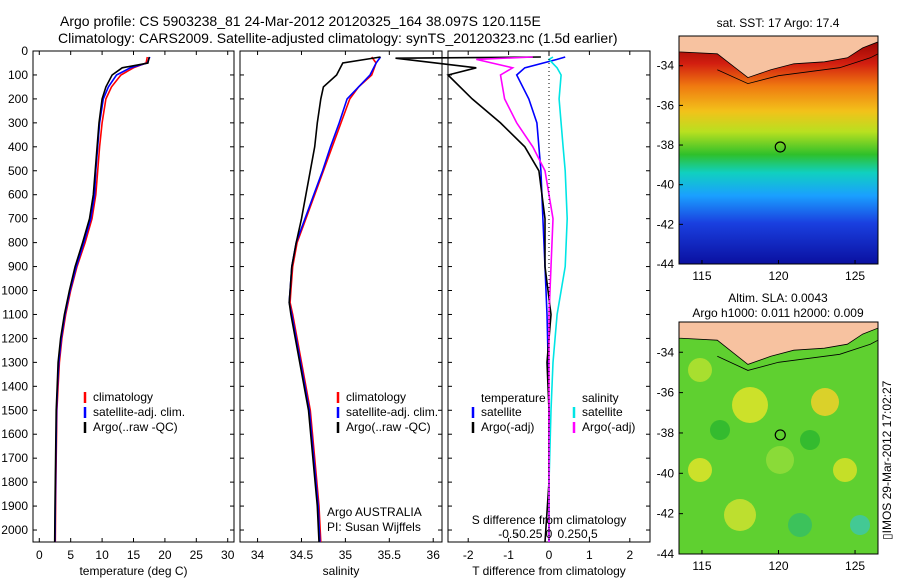  What do you see at coordinates (629, 555) in the screenshot?
I see `difference-xtick-label: 2` at bounding box center [629, 555].